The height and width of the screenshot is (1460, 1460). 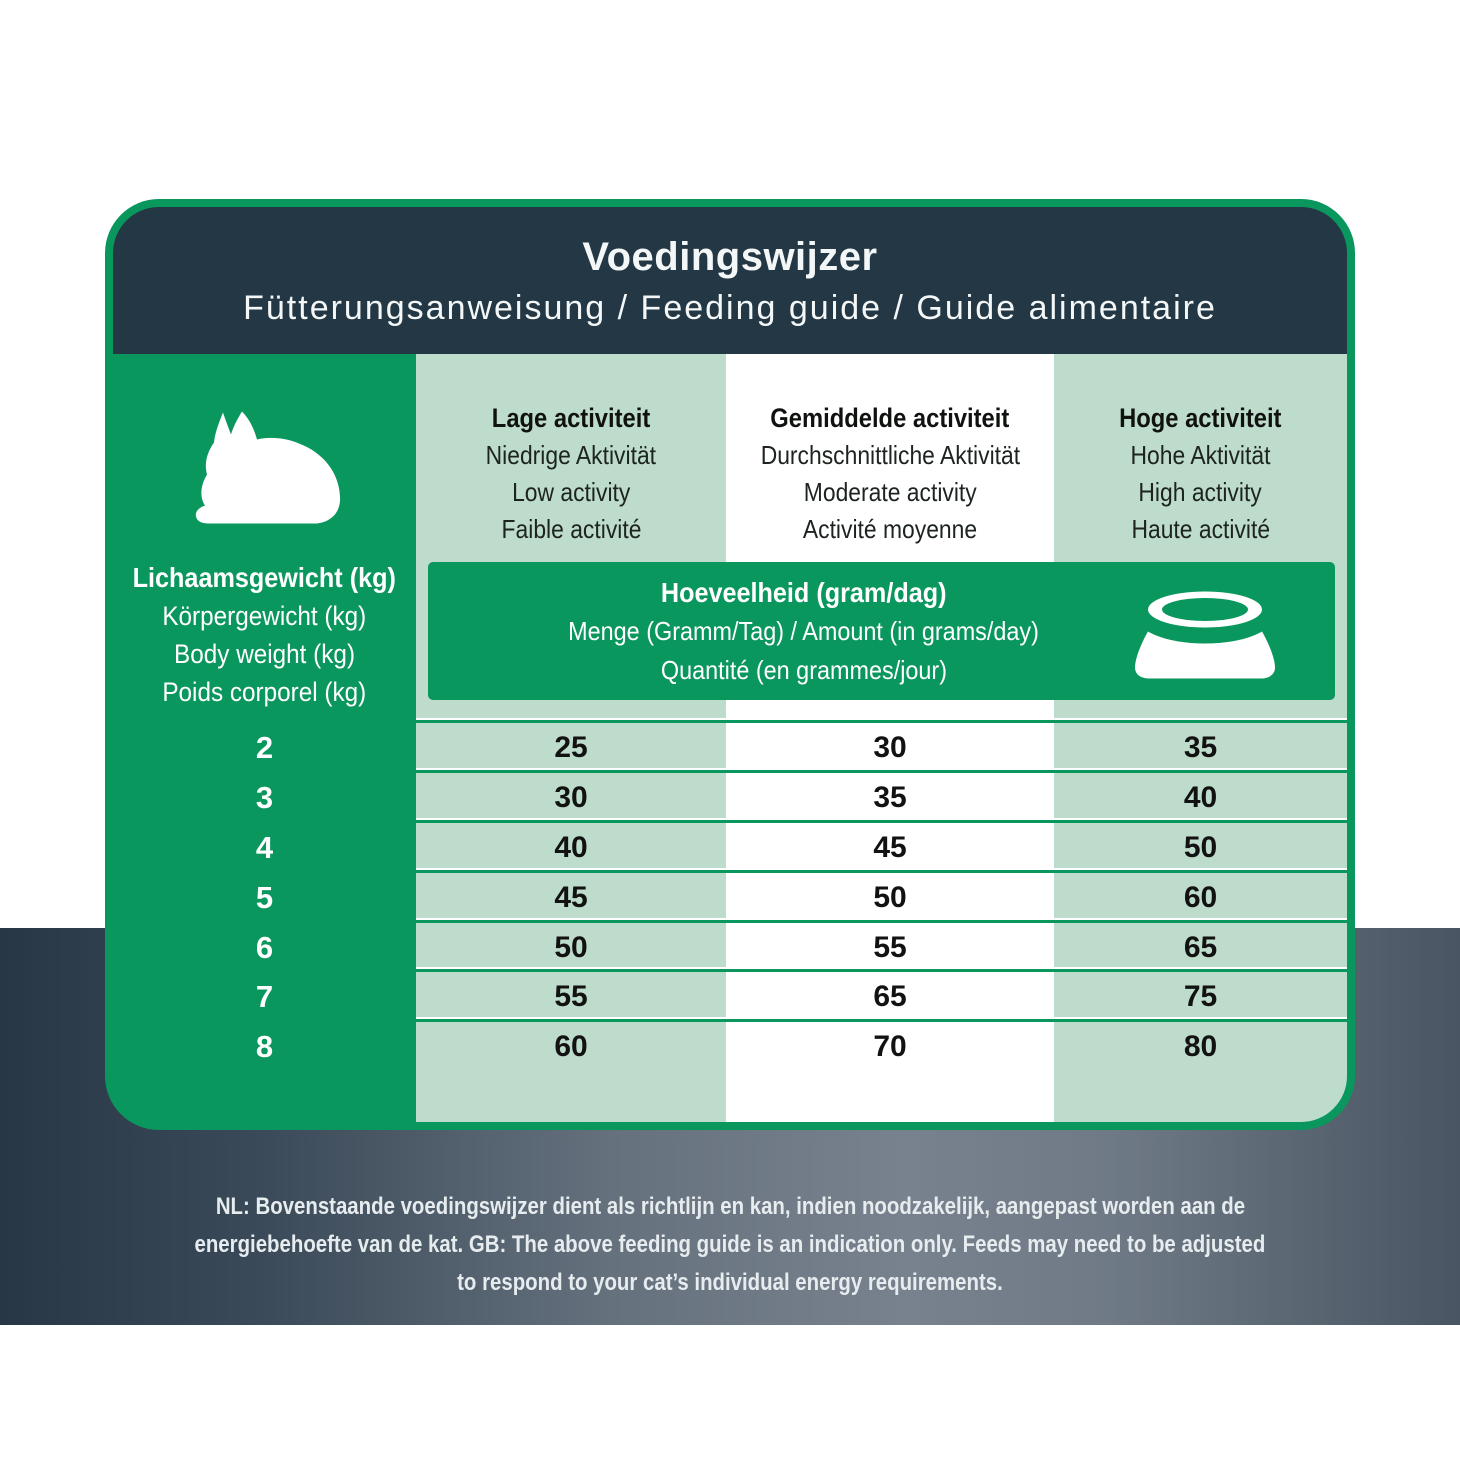 What do you see at coordinates (890, 455) in the screenshot?
I see `moderate-activity-de: Durchschnittliche Aktivität` at bounding box center [890, 455].